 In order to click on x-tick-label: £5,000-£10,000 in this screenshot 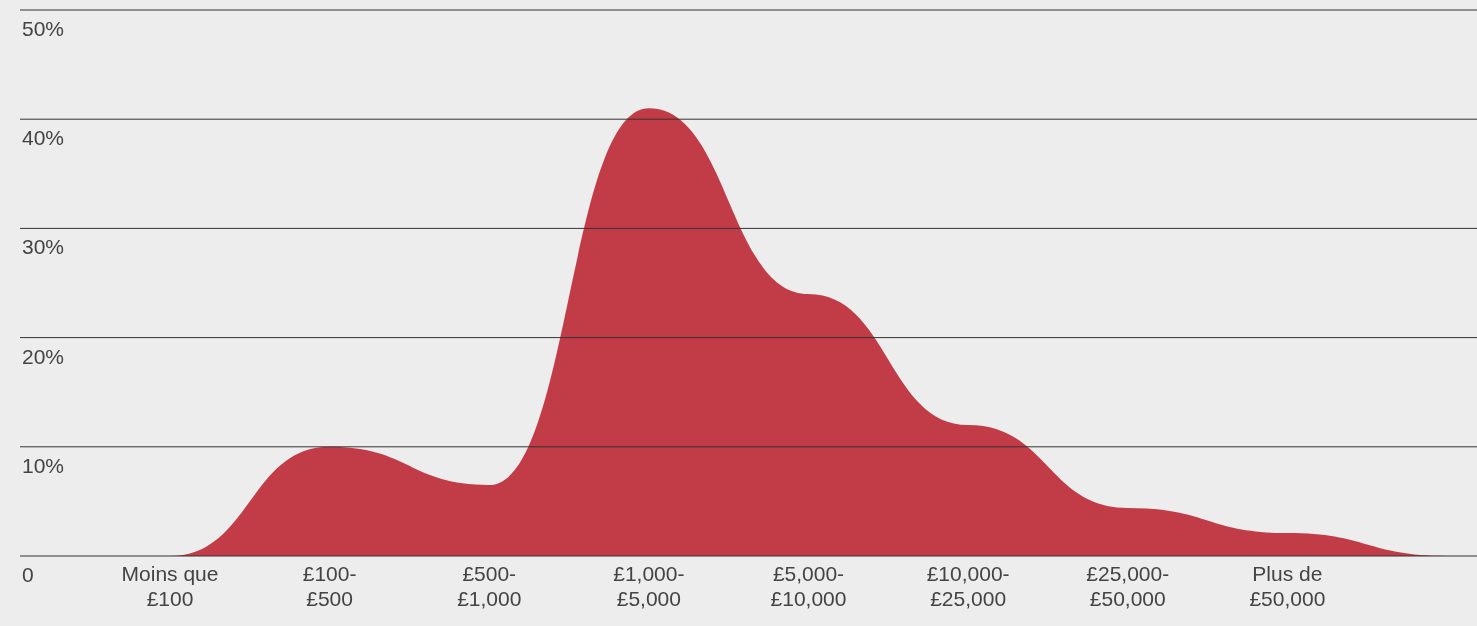, I will do `click(808, 586)`.